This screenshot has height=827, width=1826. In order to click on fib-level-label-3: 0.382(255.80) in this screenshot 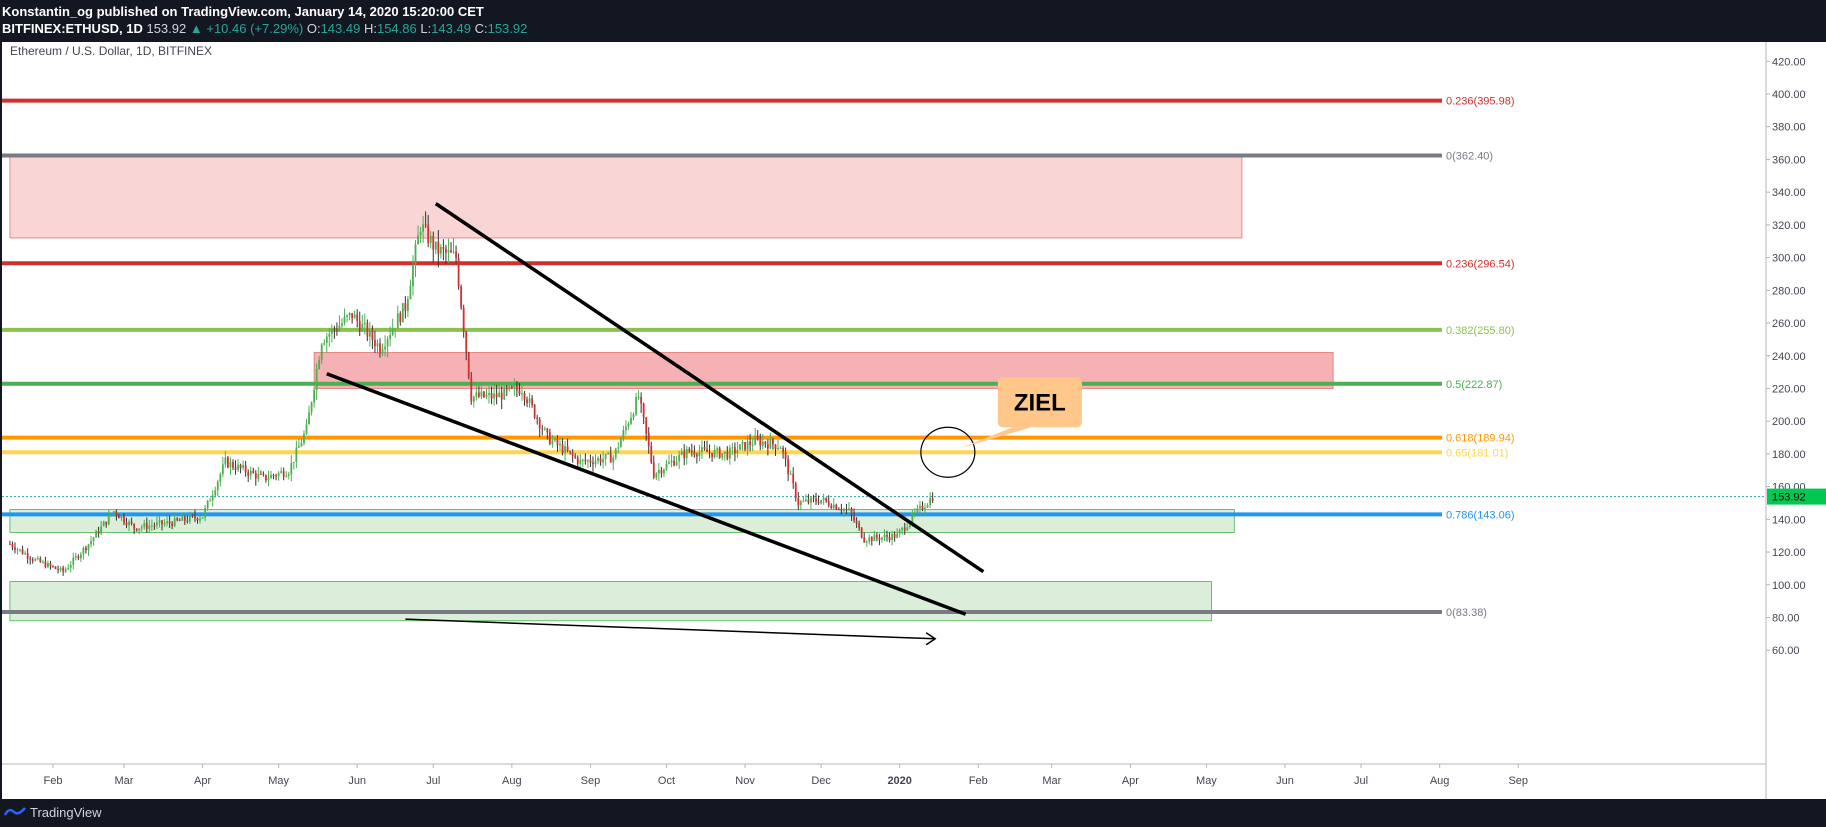, I will do `click(1480, 331)`.